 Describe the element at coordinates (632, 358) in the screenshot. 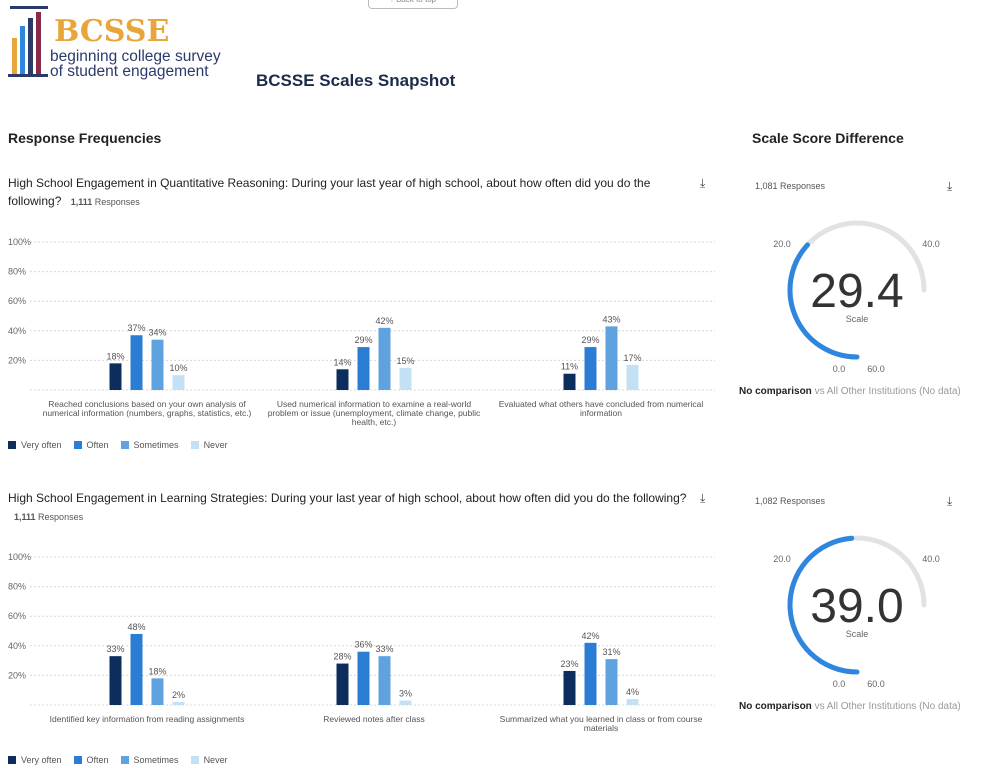

I see `bar-value-label: 17%` at that location.